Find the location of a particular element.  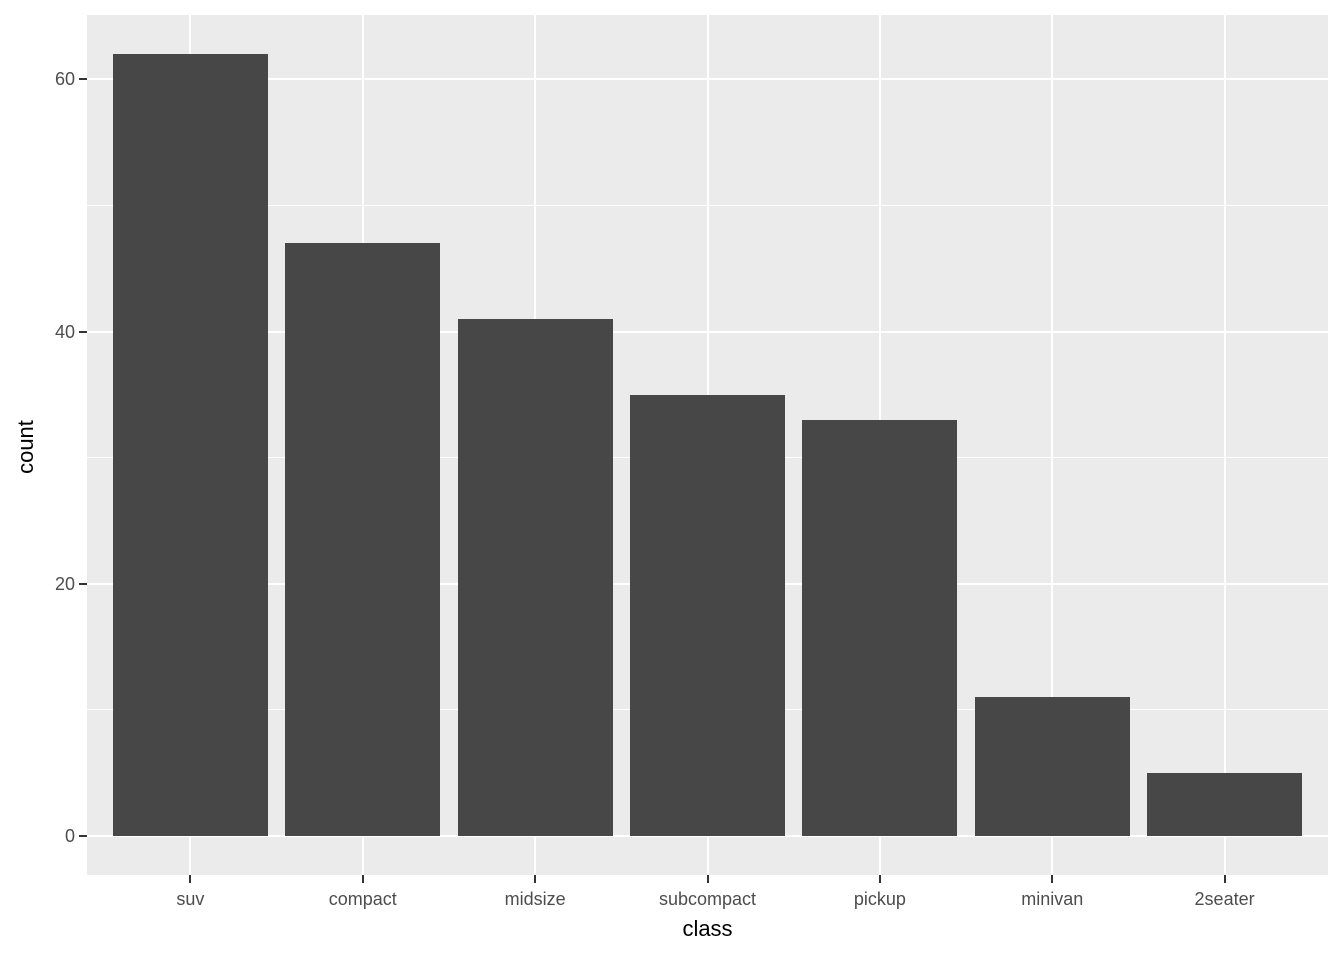

y-tick-label-20: 20 is located at coordinates (64, 583).